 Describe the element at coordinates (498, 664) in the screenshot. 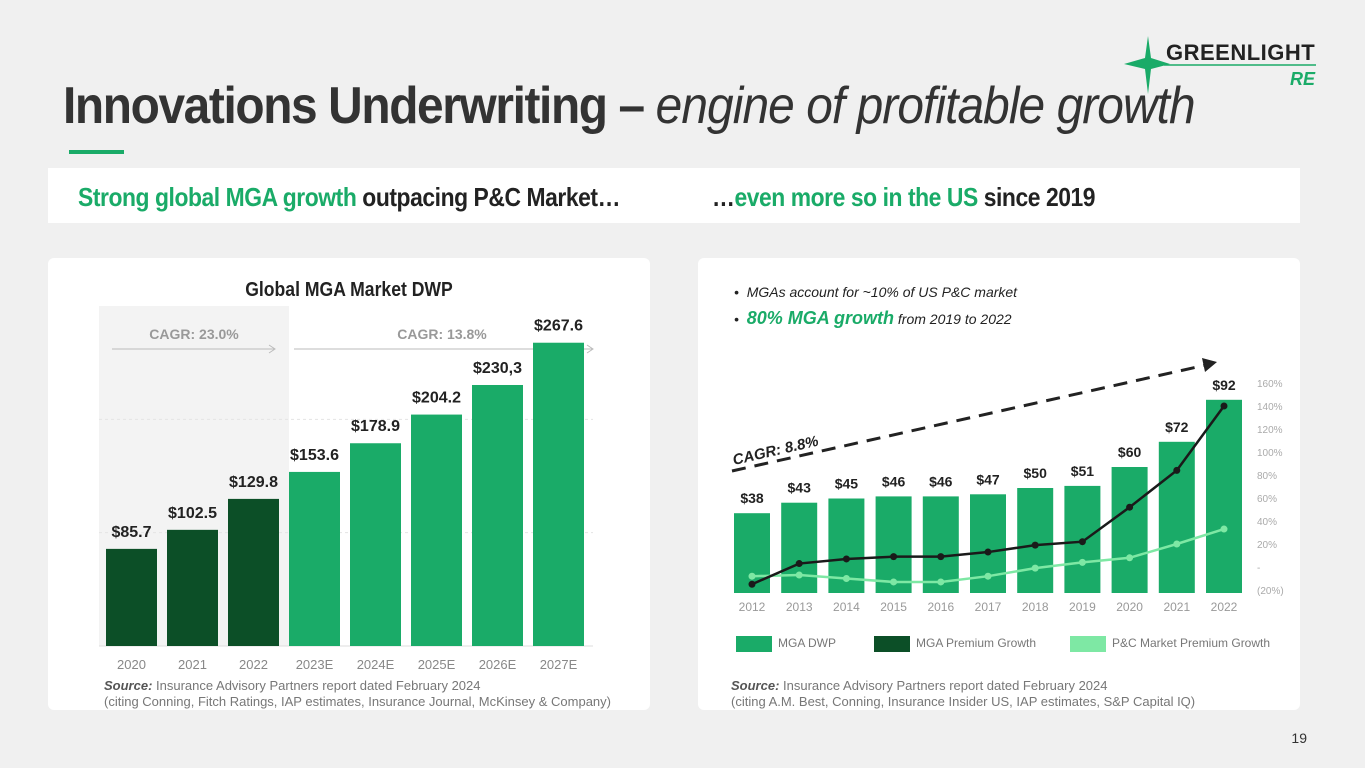

I see `x-tick-label: 2026E` at that location.